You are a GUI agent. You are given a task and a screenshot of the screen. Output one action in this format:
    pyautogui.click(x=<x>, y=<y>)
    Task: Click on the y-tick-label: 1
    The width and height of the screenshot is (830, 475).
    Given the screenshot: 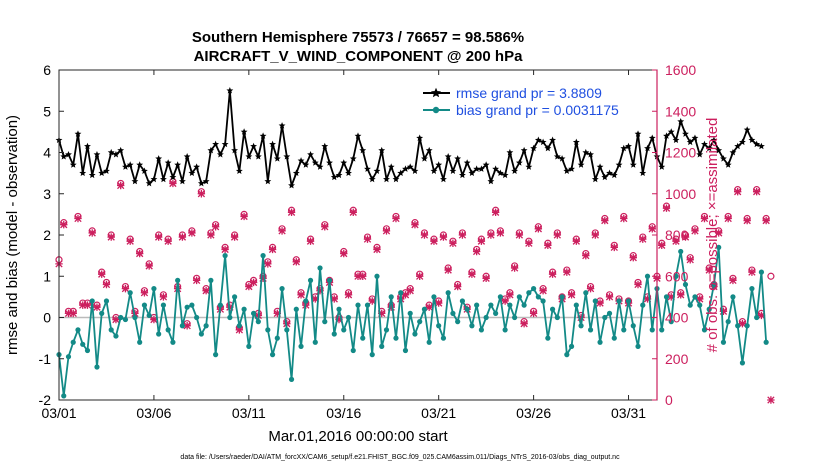 What is the action you would take?
    pyautogui.click(x=47, y=276)
    